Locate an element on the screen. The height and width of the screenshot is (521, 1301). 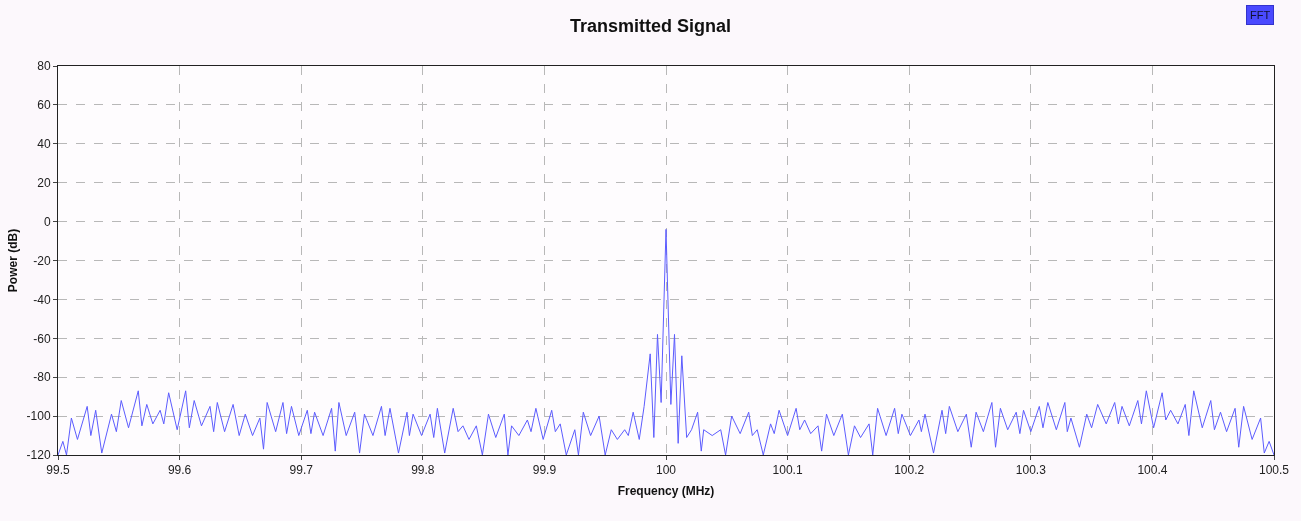
x-tick-label: 100.4 is located at coordinates (1152, 470).